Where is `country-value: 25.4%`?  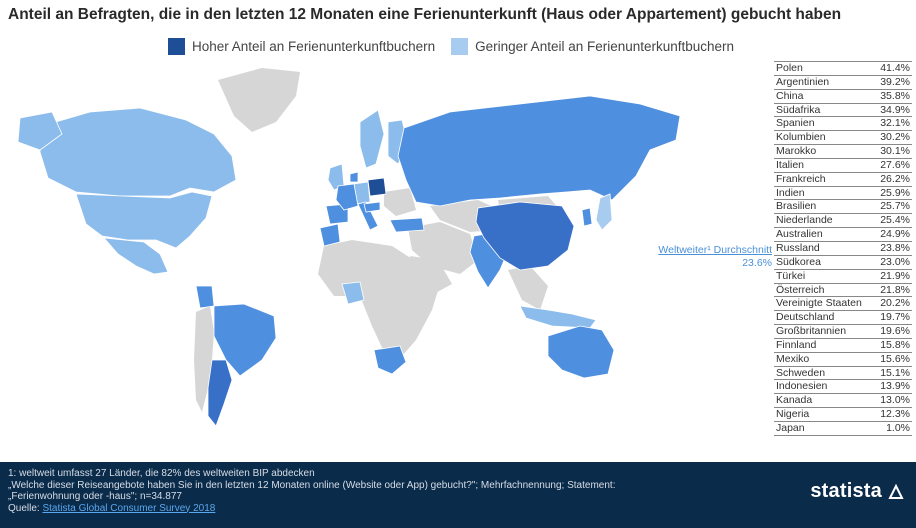 country-value: 25.4% is located at coordinates (895, 220).